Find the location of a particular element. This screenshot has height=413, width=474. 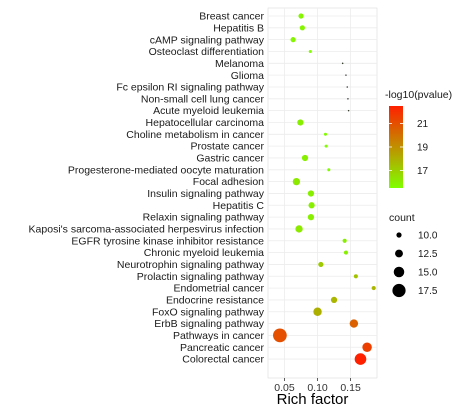

size-legend-label: 17.5 is located at coordinates (428, 291).